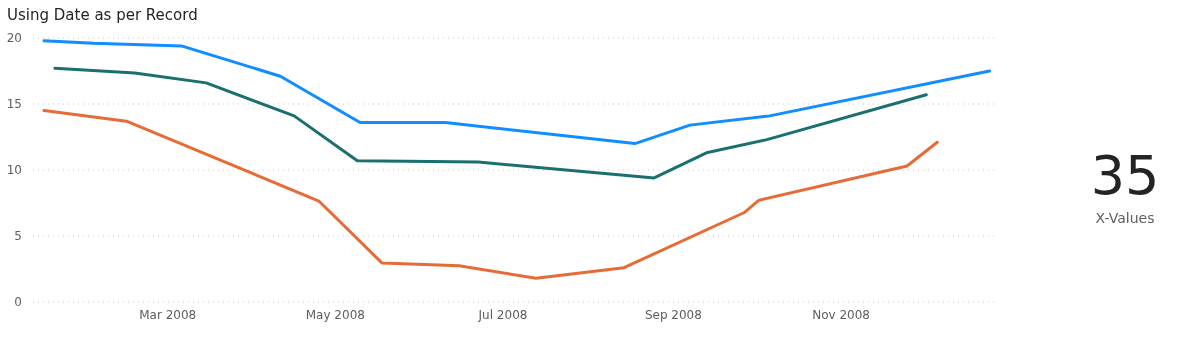 The width and height of the screenshot is (1177, 338). What do you see at coordinates (14, 170) in the screenshot?
I see `y-tick-label: 10` at bounding box center [14, 170].